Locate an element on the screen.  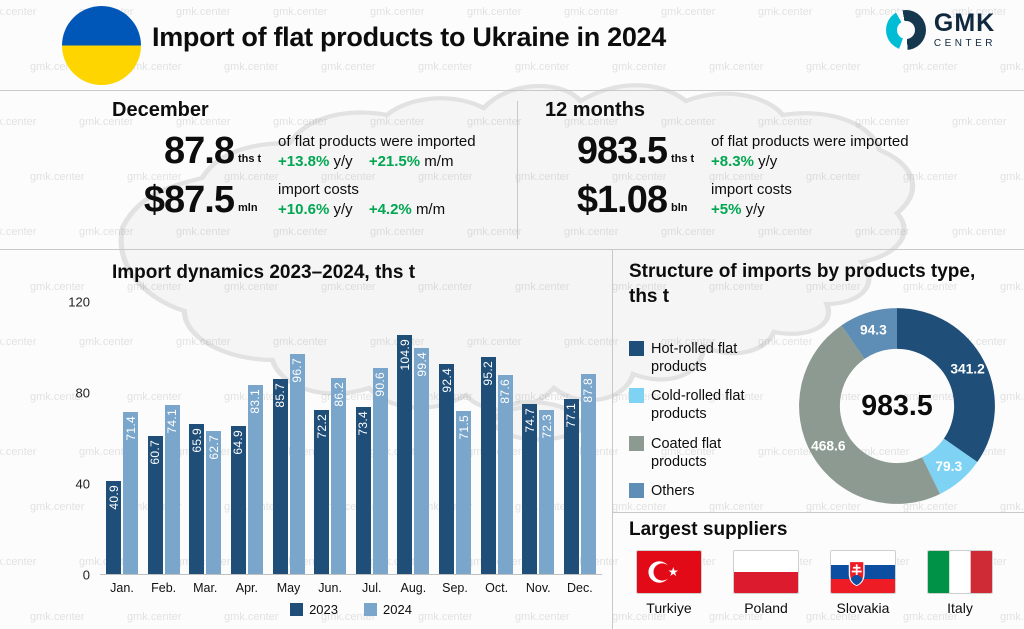
bar-value-label: 96.7 is located at coordinates (297, 370).